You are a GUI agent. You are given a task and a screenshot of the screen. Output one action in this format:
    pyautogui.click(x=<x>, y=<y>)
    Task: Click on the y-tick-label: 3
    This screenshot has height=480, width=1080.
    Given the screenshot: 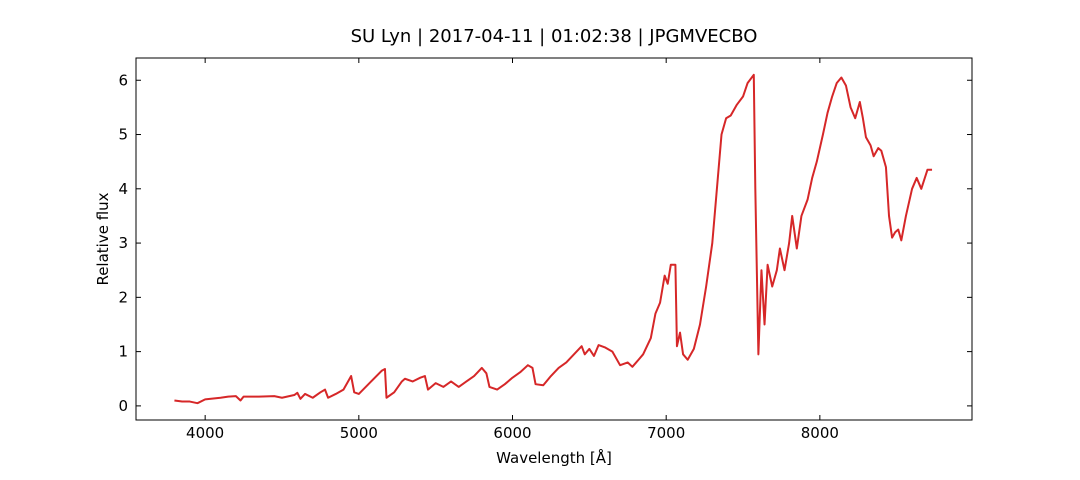 What is the action you would take?
    pyautogui.click(x=123, y=243)
    